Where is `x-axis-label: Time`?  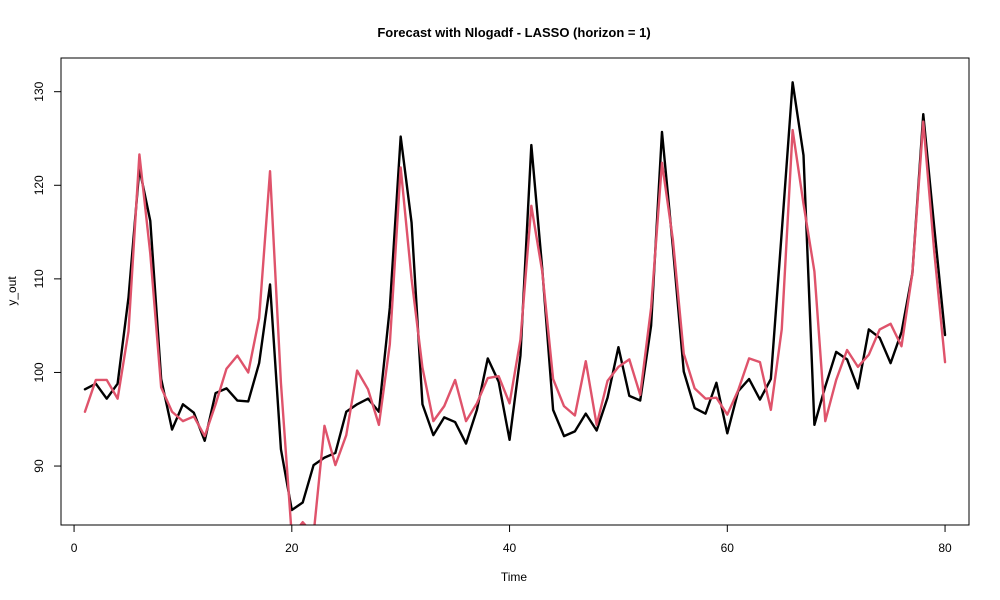
x-axis-label: Time is located at coordinates (514, 577).